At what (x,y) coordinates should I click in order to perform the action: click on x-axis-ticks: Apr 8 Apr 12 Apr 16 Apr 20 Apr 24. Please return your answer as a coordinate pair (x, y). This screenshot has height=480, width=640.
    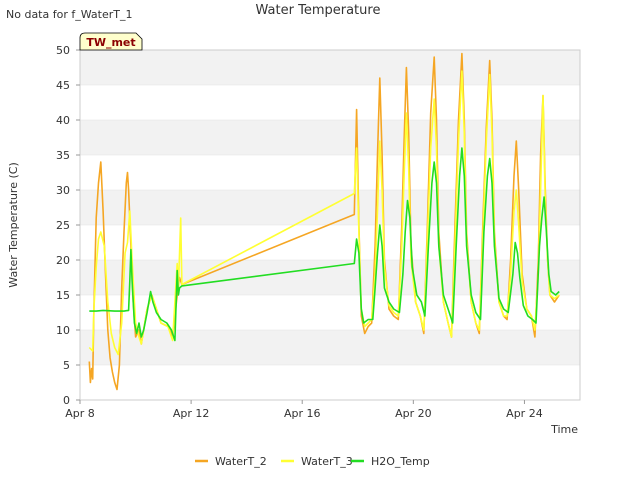
    Looking at the image, I should click on (304, 410).